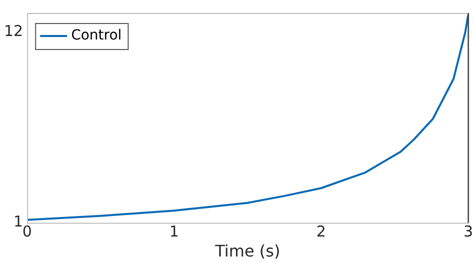 The height and width of the screenshot is (262, 474). Describe the element at coordinates (14, 31) in the screenshot. I see `y-tick-label: 12` at that location.